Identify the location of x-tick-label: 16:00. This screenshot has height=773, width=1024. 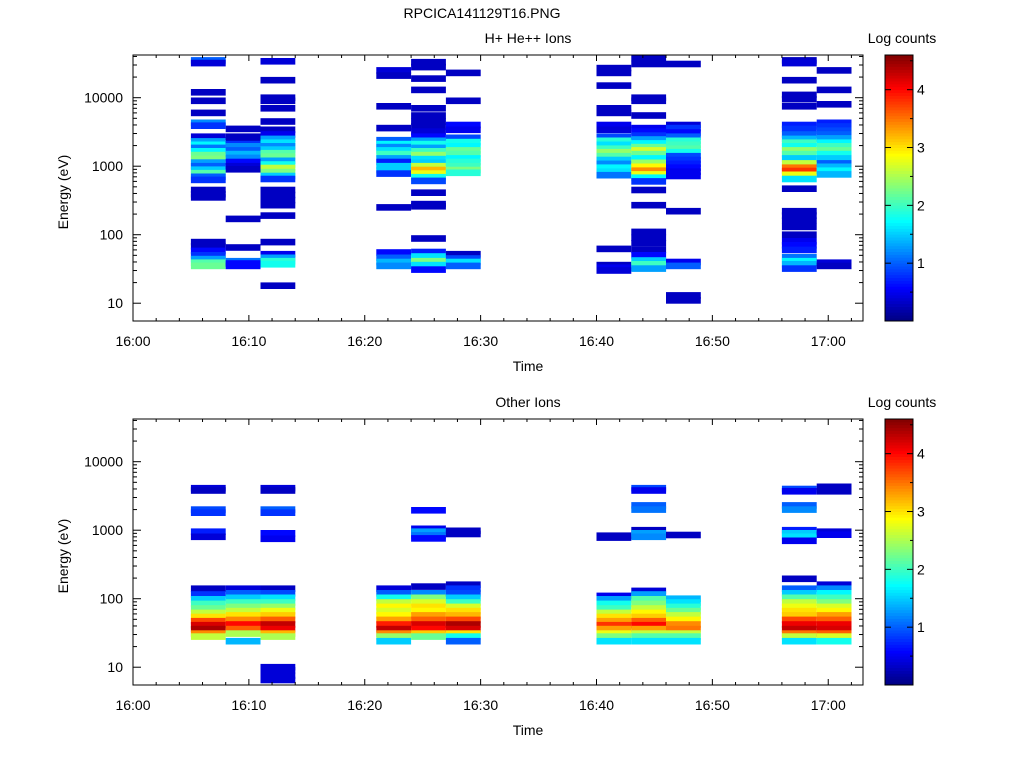
(132, 341).